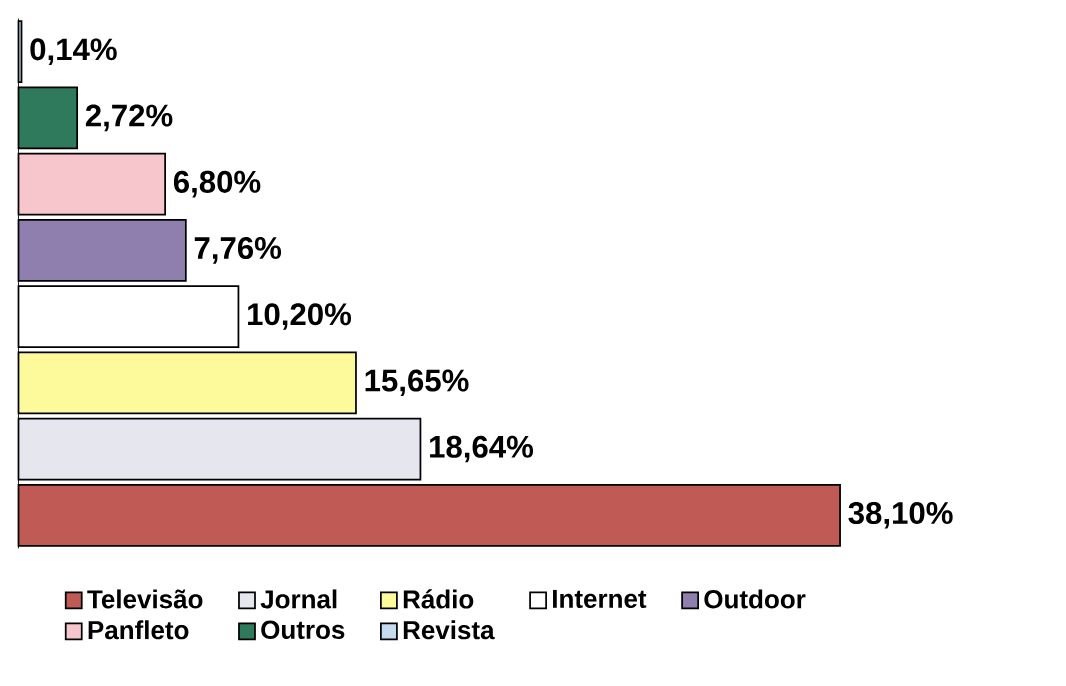 This screenshot has height=686, width=1066. Describe the element at coordinates (300, 316) in the screenshot. I see `data-label: 10,20%` at that location.